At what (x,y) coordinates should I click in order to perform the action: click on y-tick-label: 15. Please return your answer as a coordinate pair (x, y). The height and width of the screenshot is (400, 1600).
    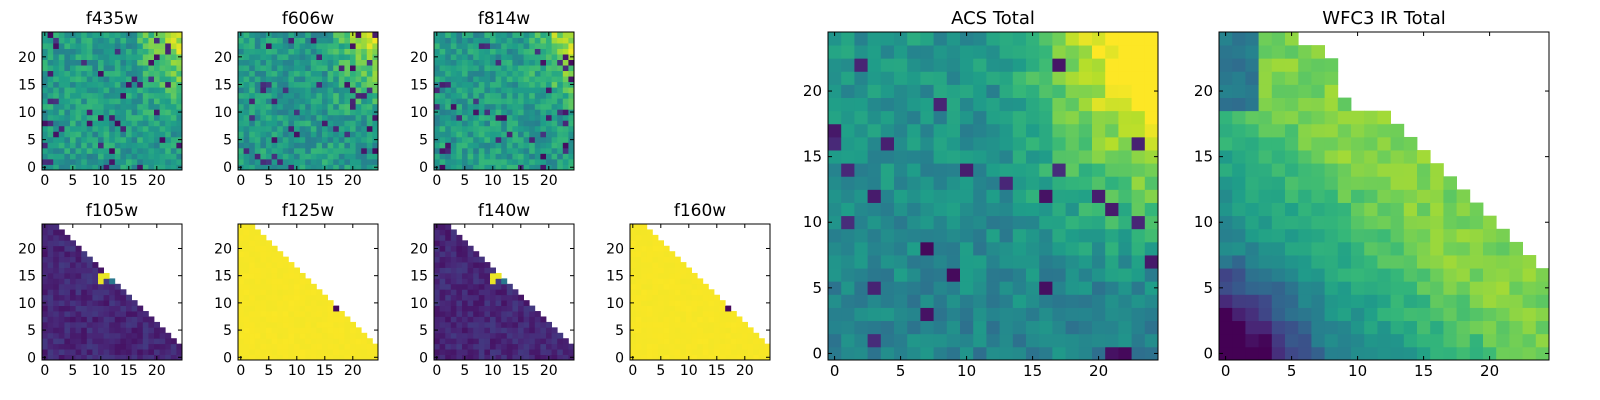
    Looking at the image, I should click on (419, 277).